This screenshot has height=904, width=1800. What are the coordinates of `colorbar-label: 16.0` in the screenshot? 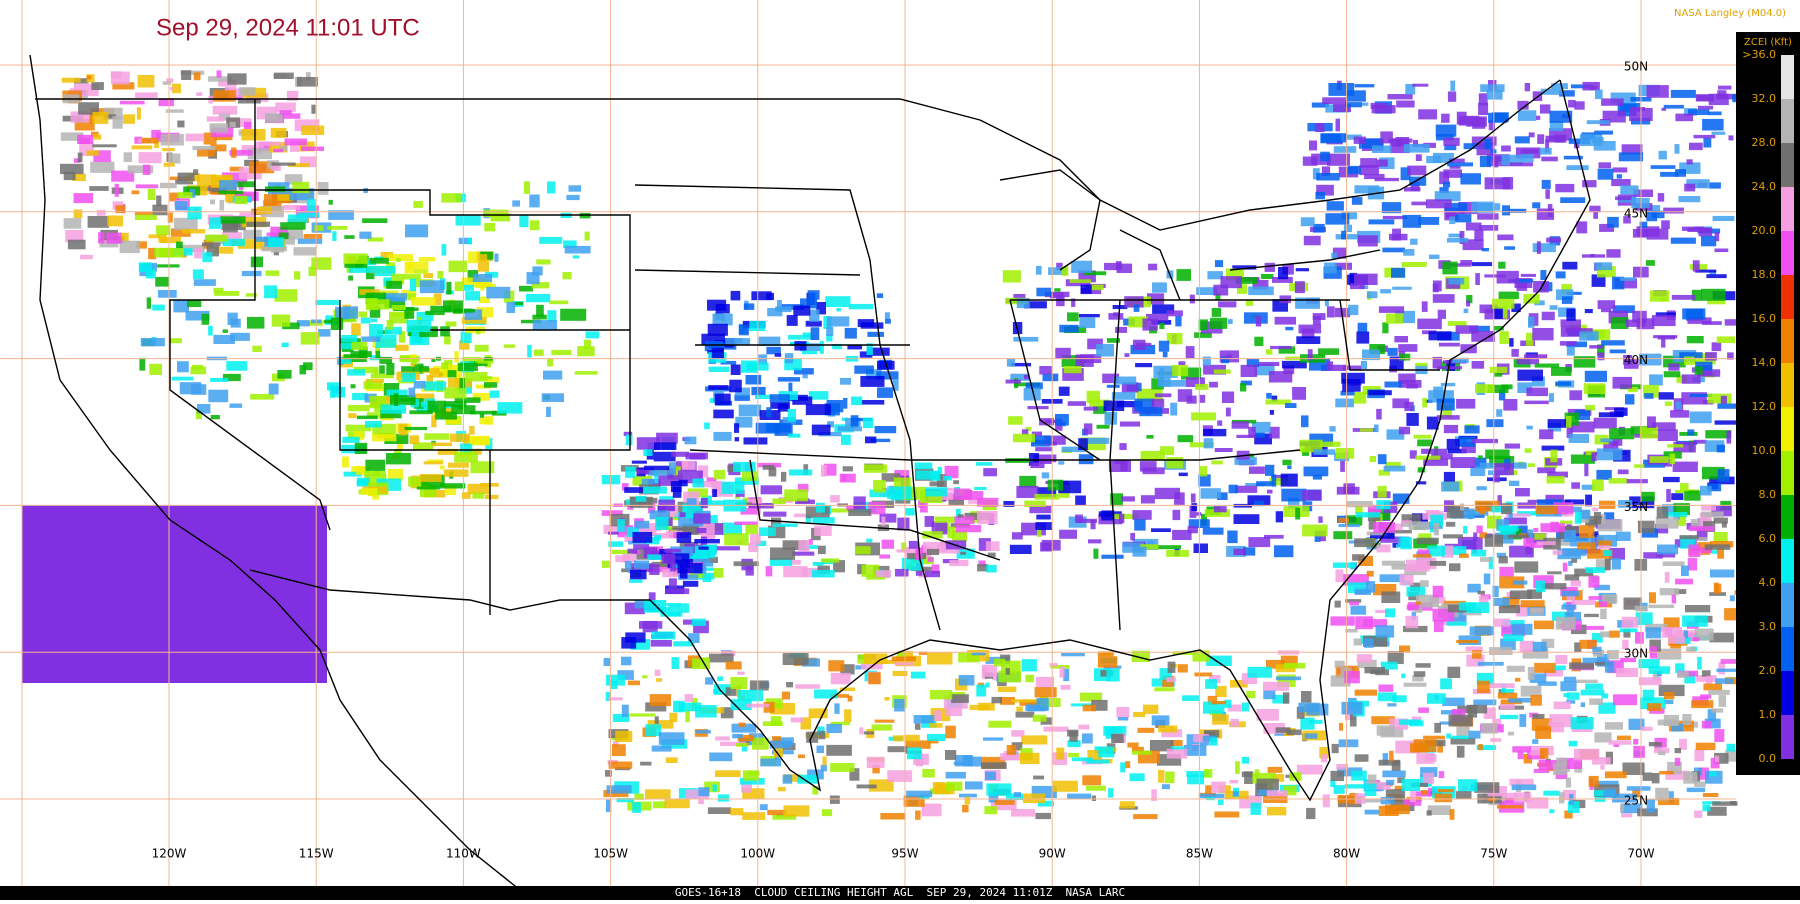 It's located at (1764, 318).